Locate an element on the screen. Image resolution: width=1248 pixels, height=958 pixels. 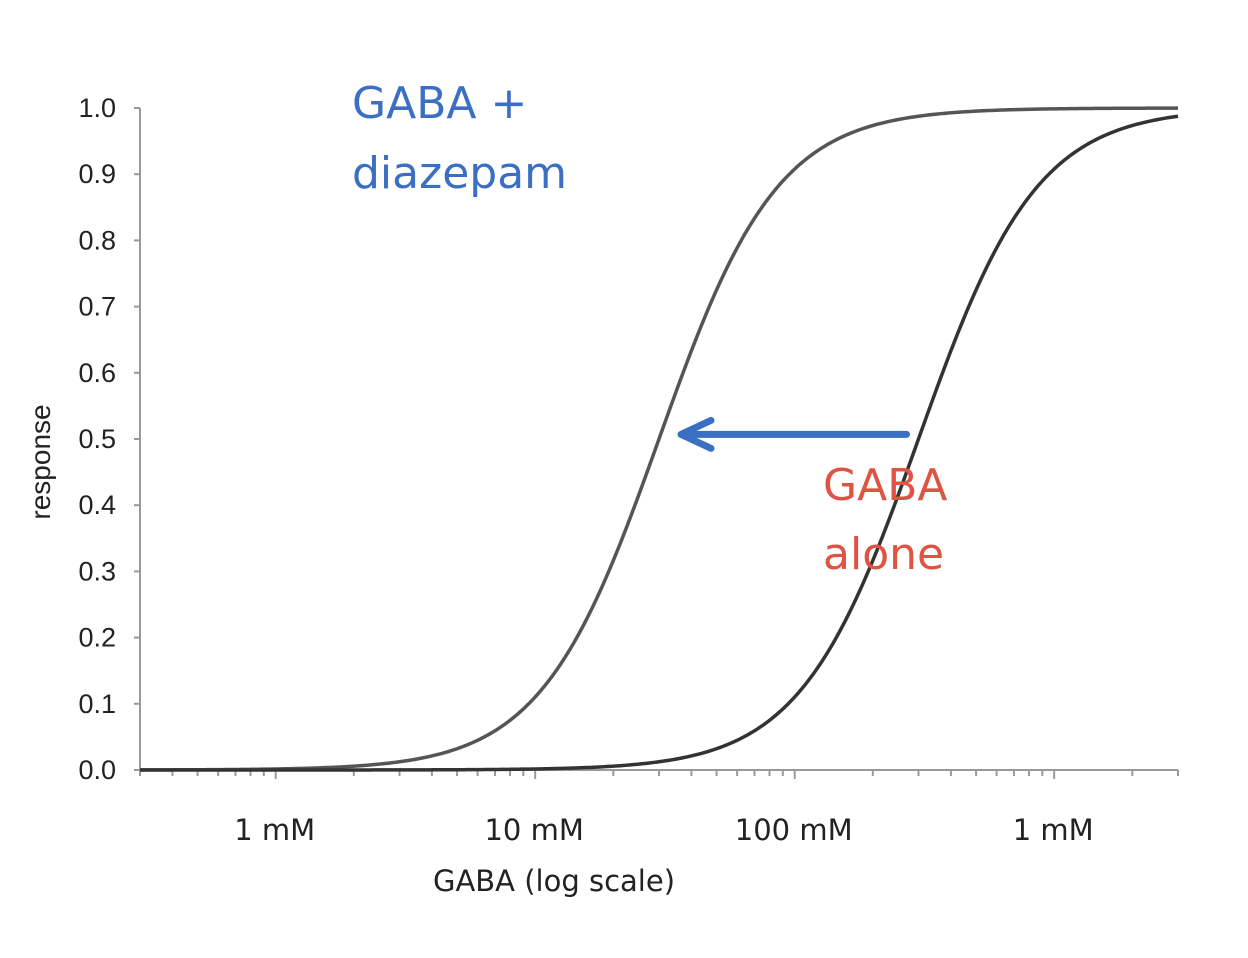
x-axis-title: GABA (log scale) is located at coordinates (554, 881).